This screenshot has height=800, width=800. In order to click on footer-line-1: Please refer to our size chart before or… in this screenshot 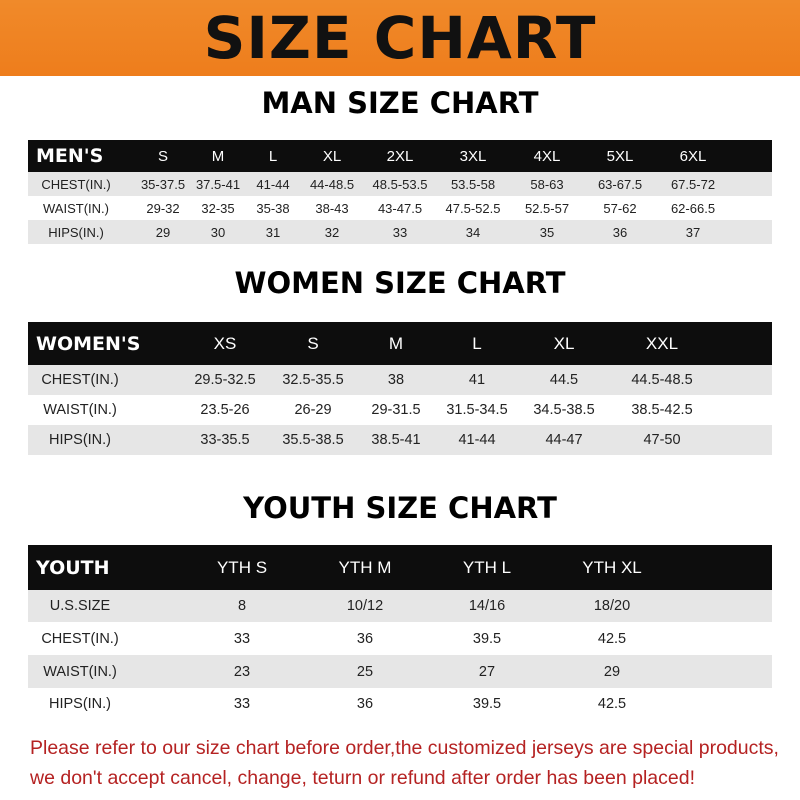, I will do `click(404, 748)`.